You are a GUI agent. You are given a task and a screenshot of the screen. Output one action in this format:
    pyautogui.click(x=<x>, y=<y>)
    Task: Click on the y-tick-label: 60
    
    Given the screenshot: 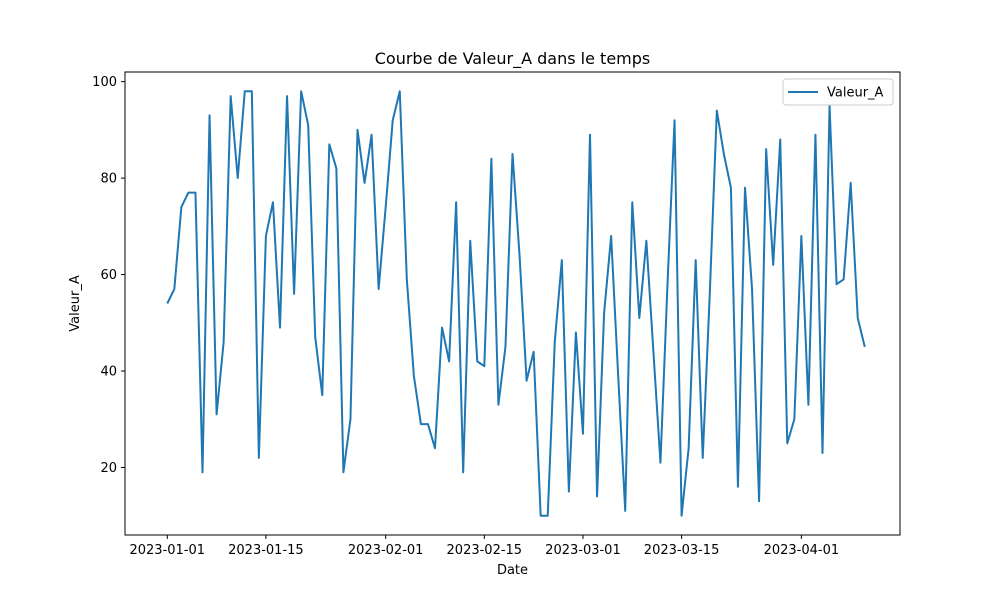 What is the action you would take?
    pyautogui.click(x=108, y=275)
    